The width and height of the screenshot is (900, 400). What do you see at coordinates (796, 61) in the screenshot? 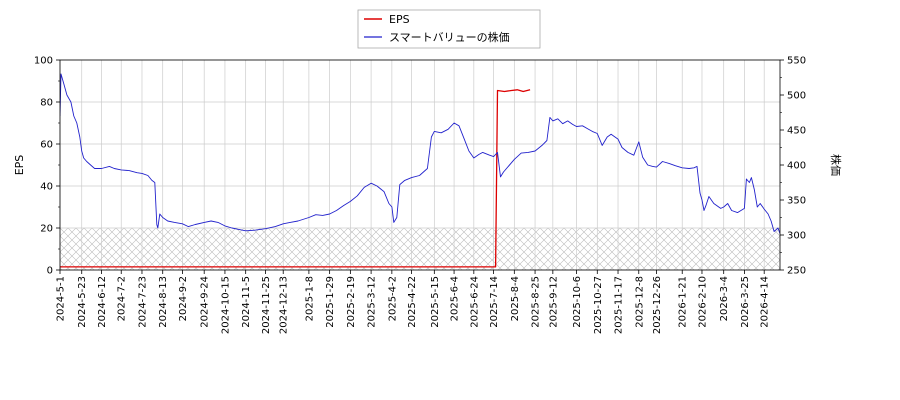
I see `right-tick-label: 550` at bounding box center [796, 61].